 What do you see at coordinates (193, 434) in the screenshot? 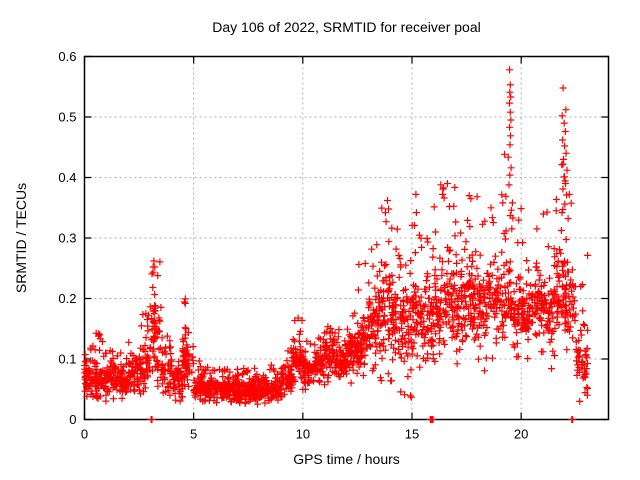
I see `x-tick-label: 5` at bounding box center [193, 434].